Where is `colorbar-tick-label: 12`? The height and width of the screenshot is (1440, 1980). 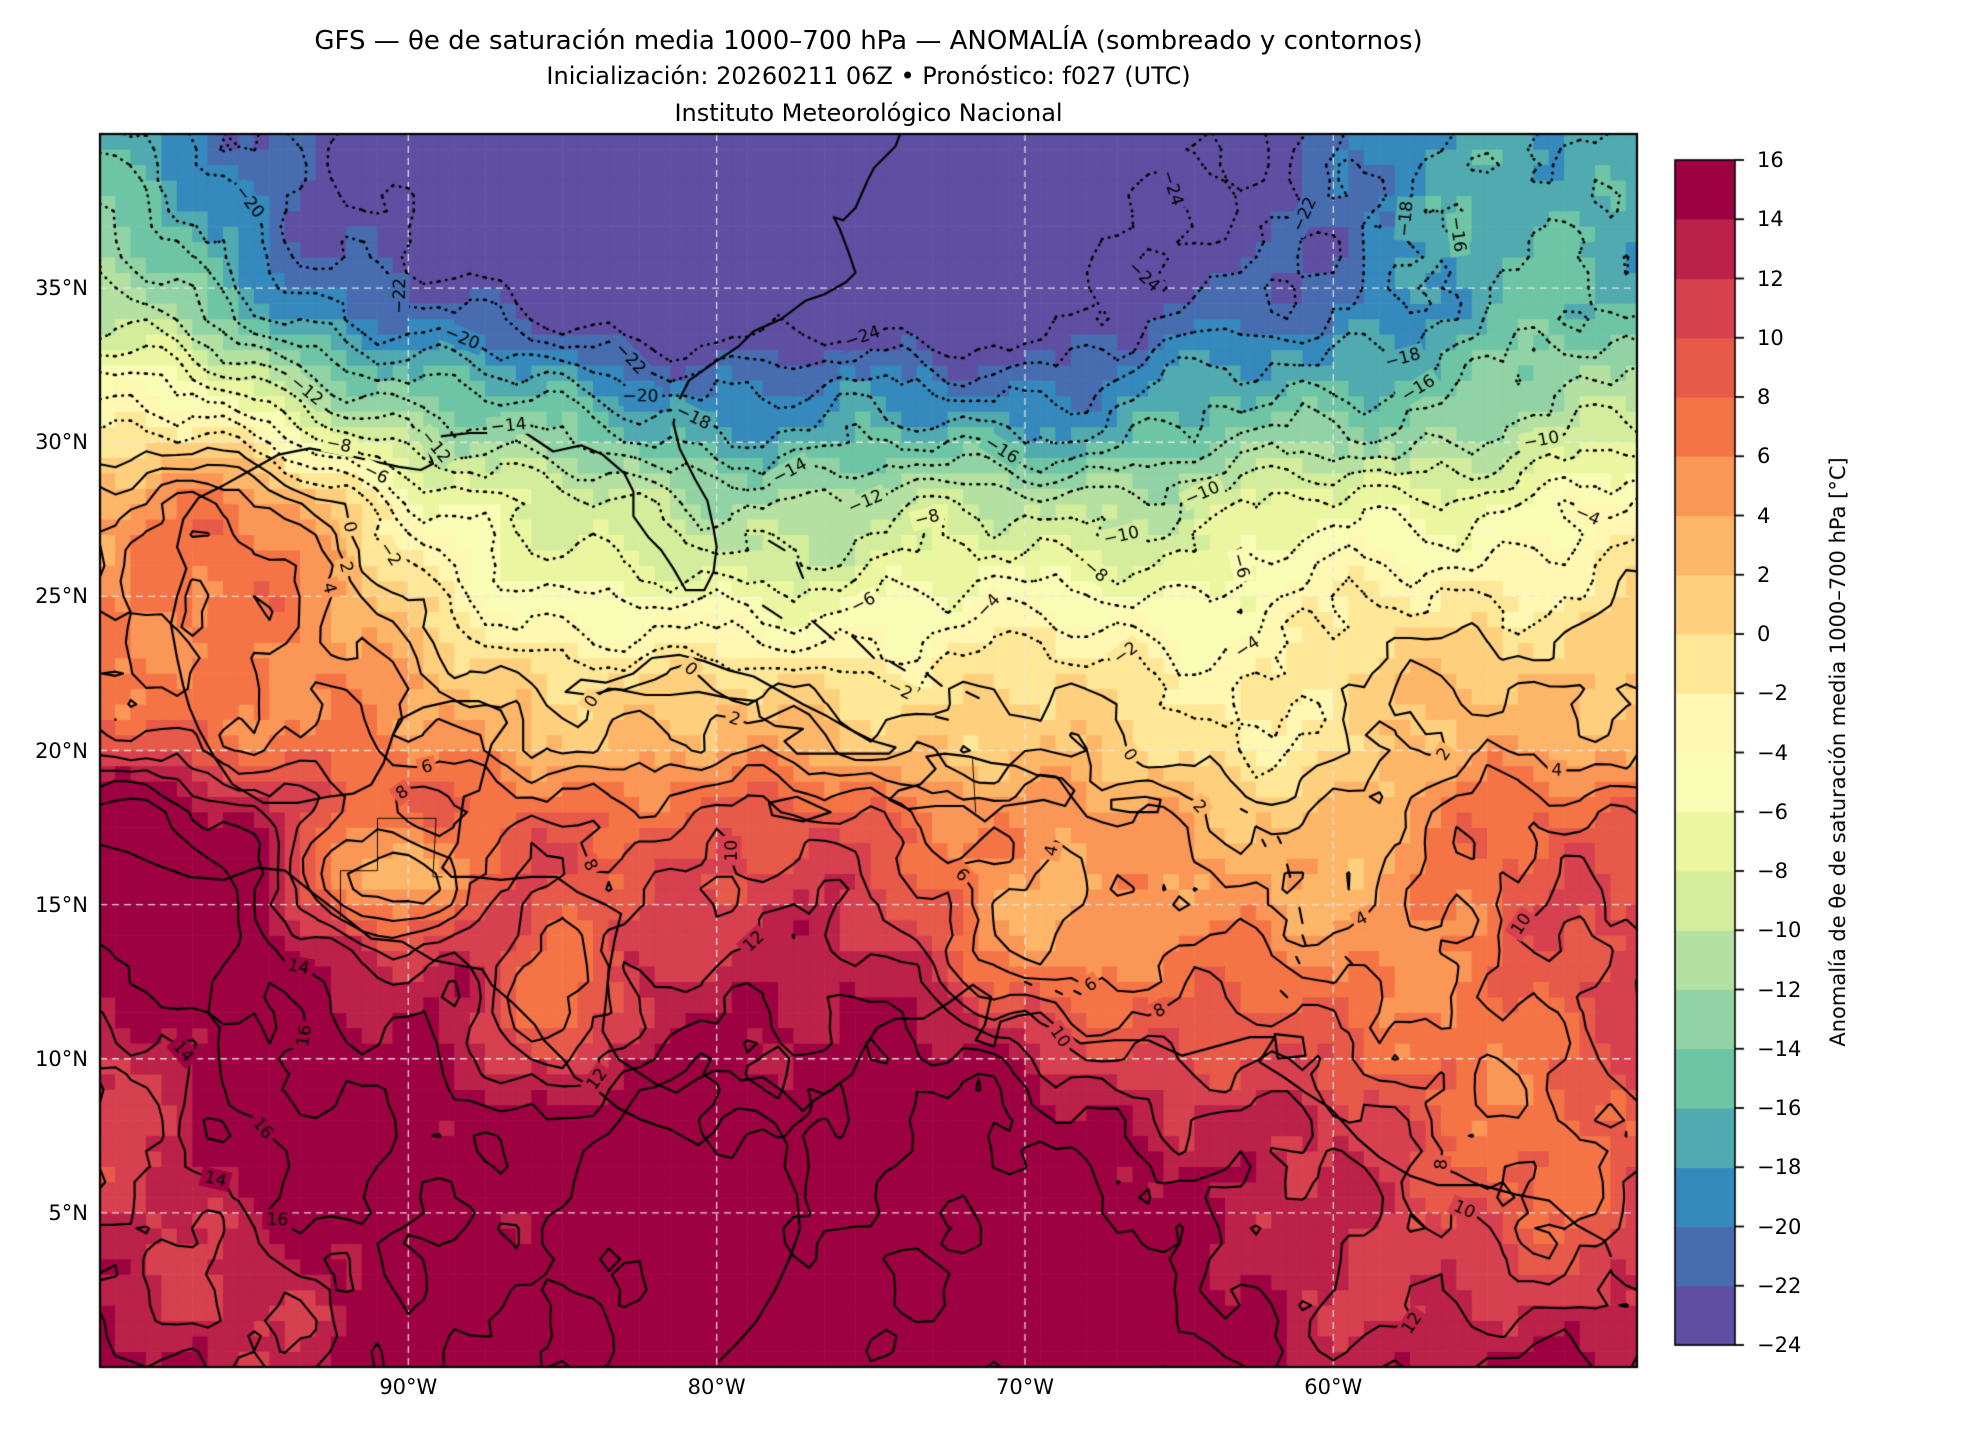
colorbar-tick-label: 12 is located at coordinates (1770, 278).